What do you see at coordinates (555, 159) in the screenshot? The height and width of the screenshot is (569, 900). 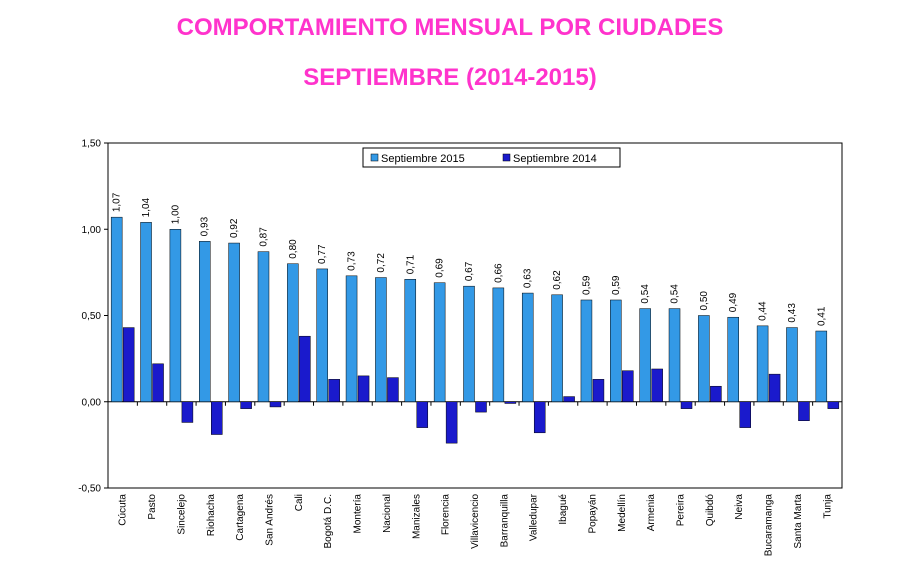 I see `legend-label-2014: Septiembre 2014` at bounding box center [555, 159].